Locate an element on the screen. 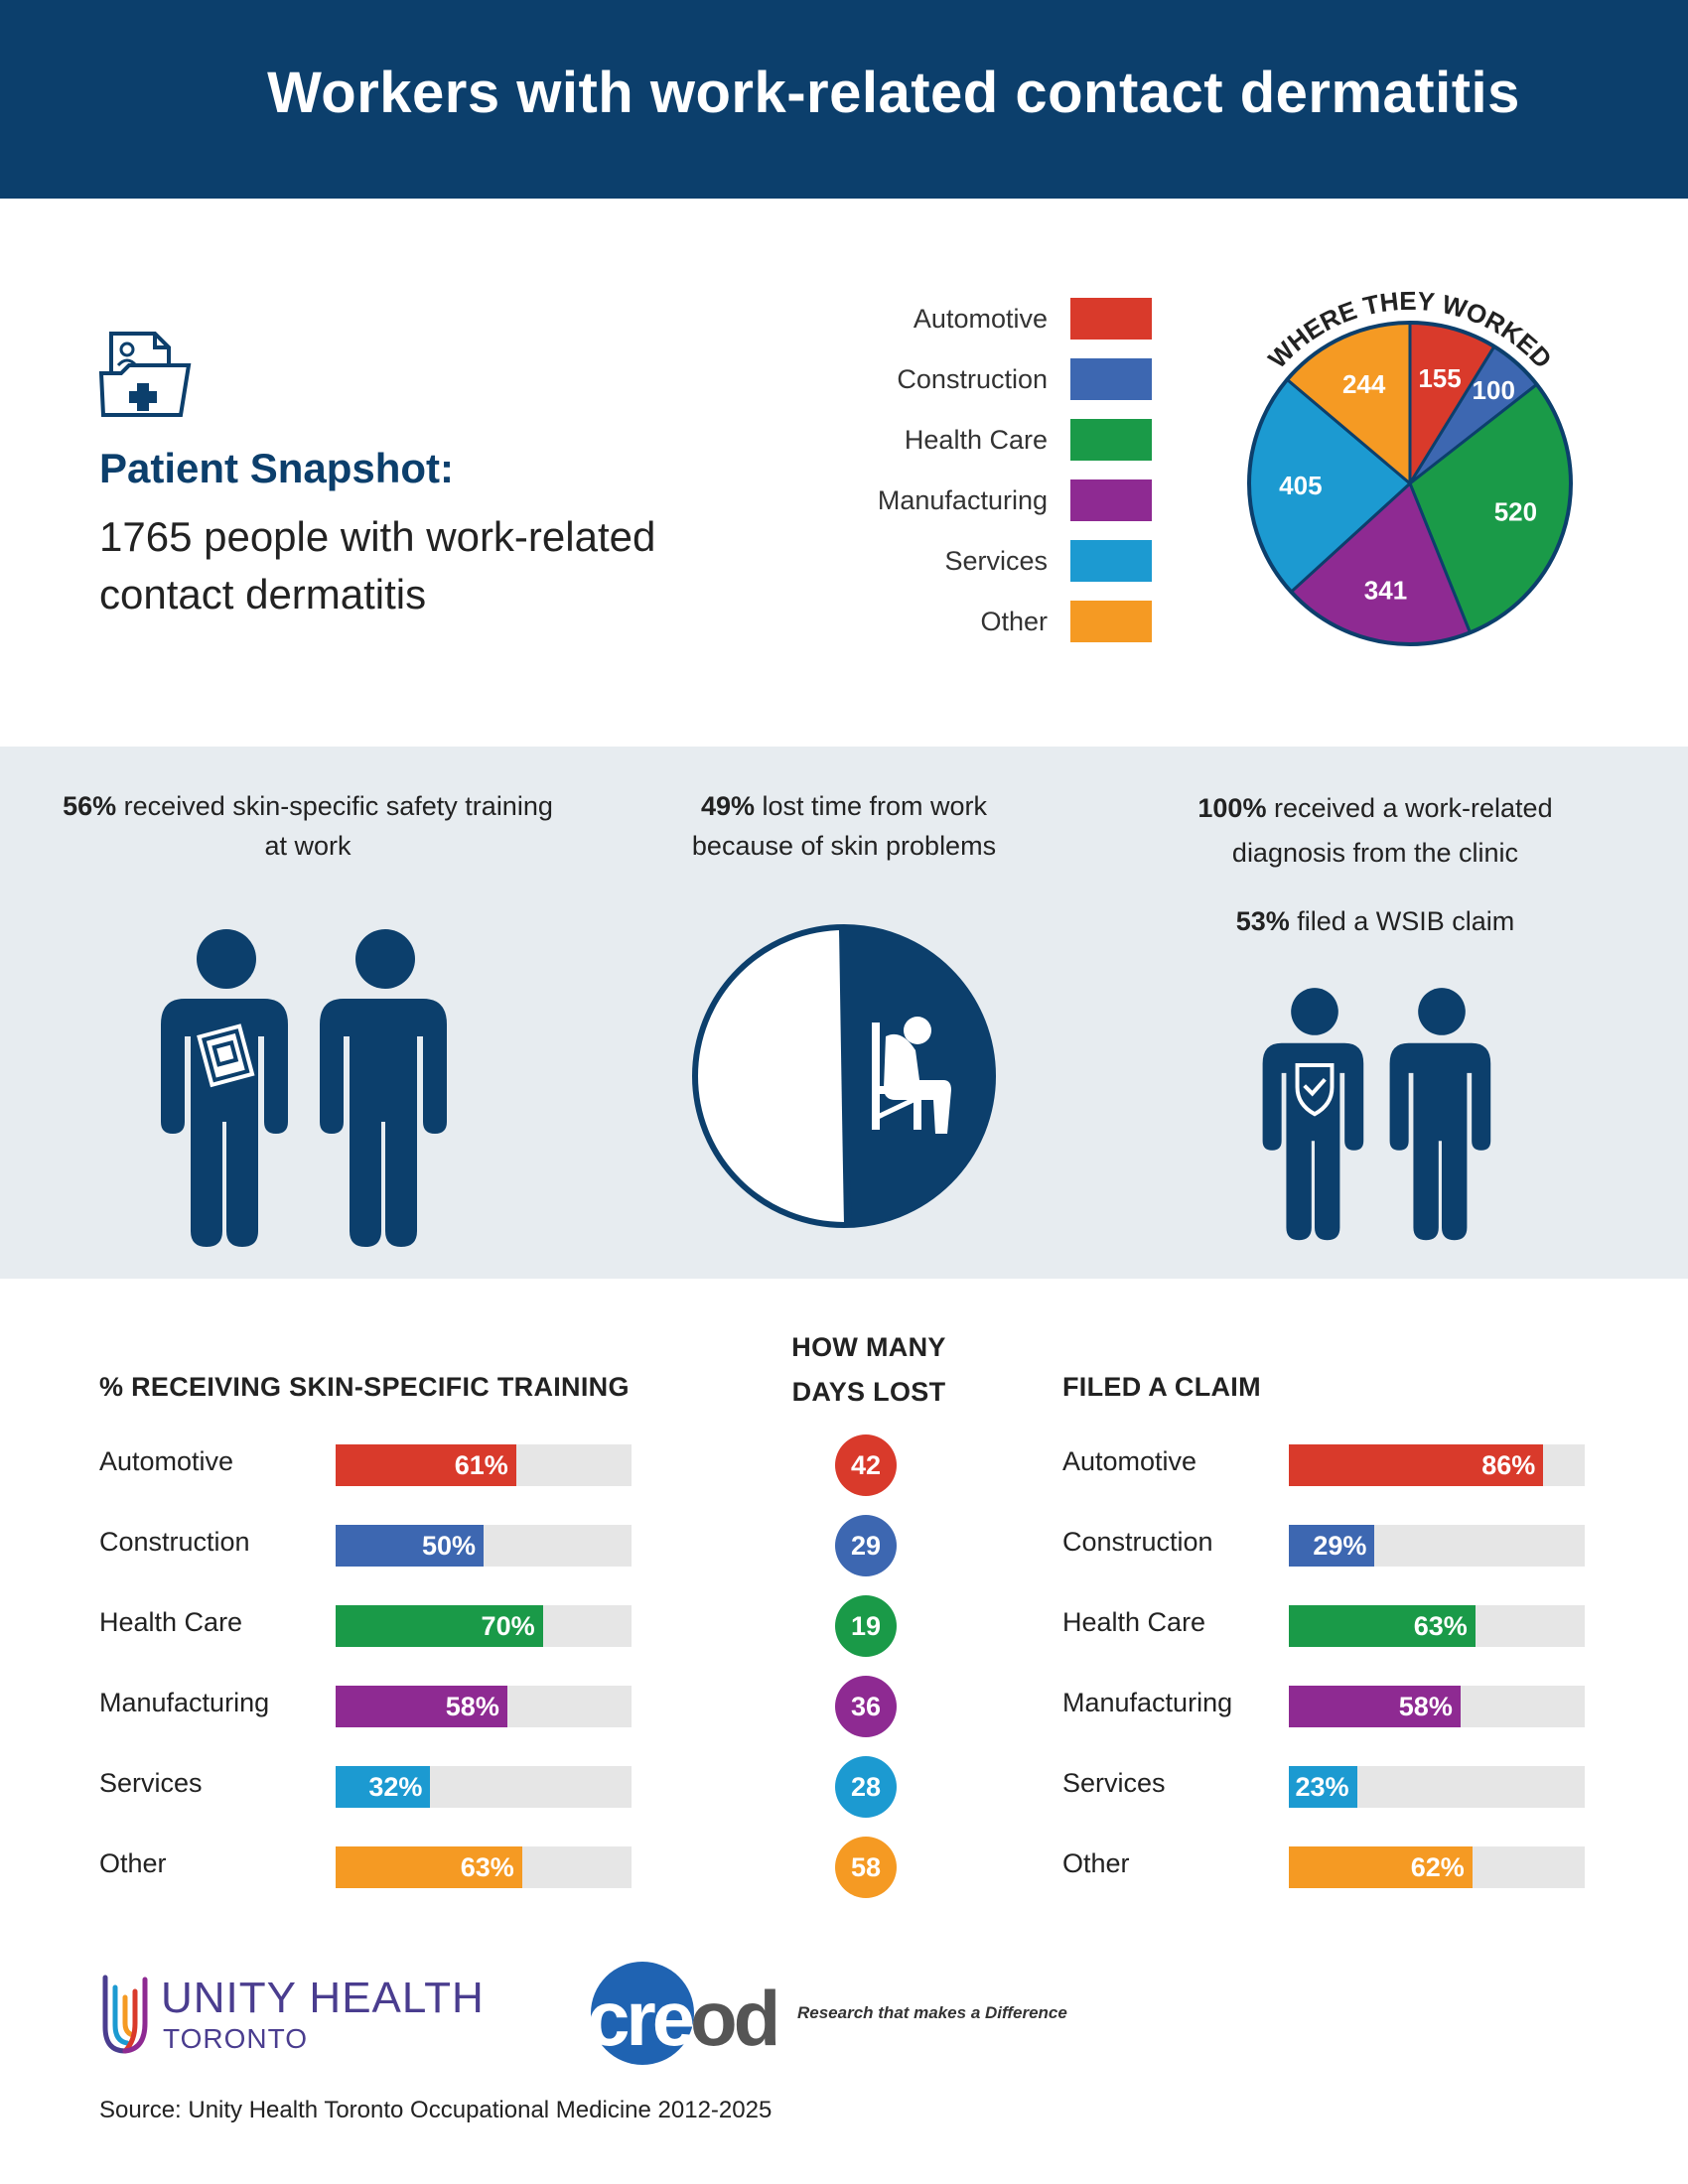 The image size is (1688, 2184). claim-bar-health-care: 63% is located at coordinates (1382, 1626).